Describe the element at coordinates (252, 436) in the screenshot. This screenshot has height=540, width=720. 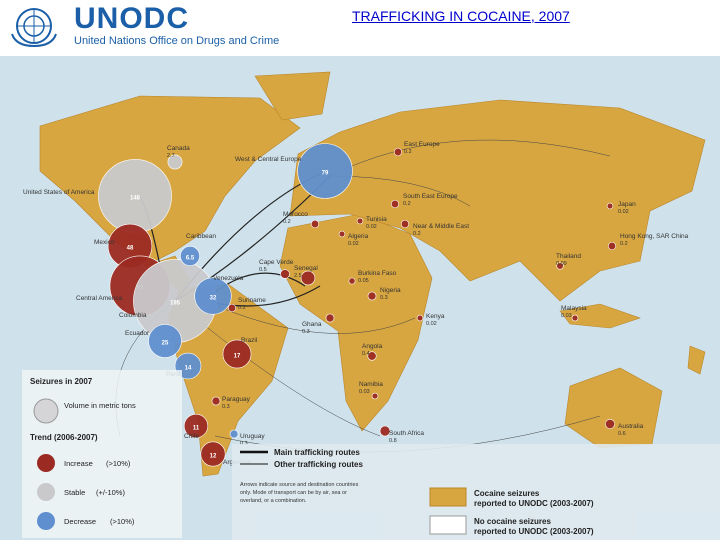
I see `region-label: Uruguay` at that location.